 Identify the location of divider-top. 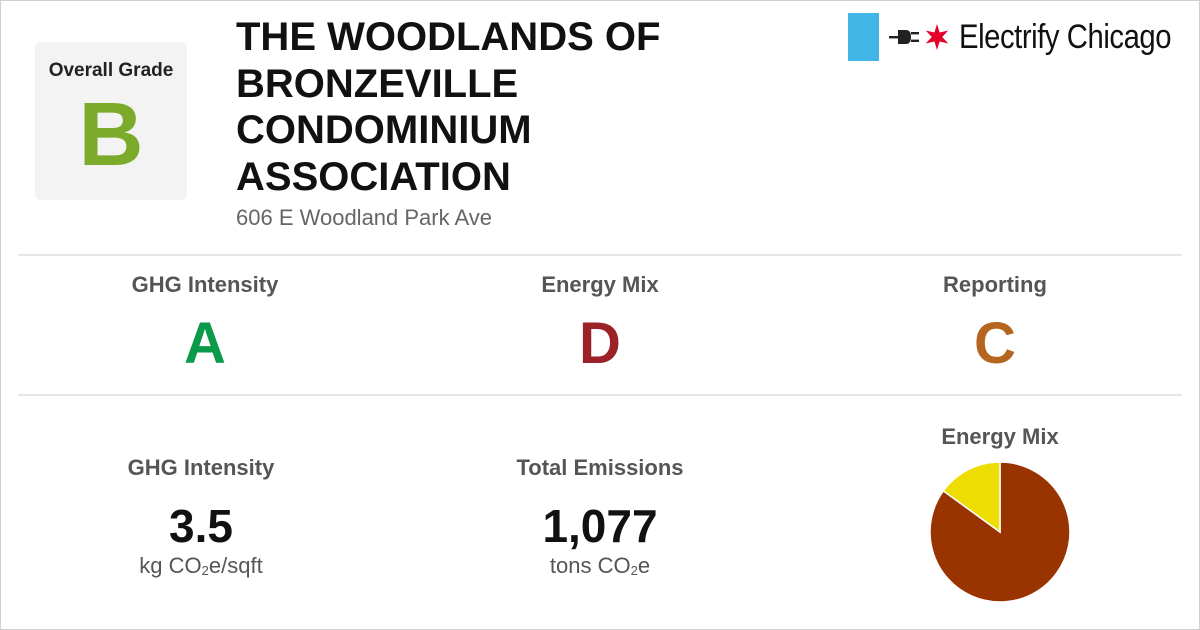
(600, 255).